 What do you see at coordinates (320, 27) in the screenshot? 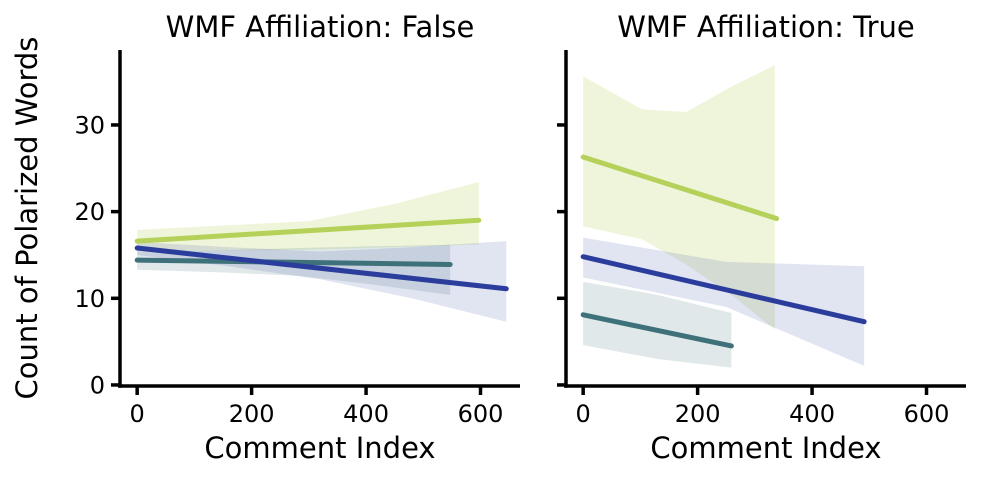
I see `panel-title-false: WMF Affiliation: False` at bounding box center [320, 27].